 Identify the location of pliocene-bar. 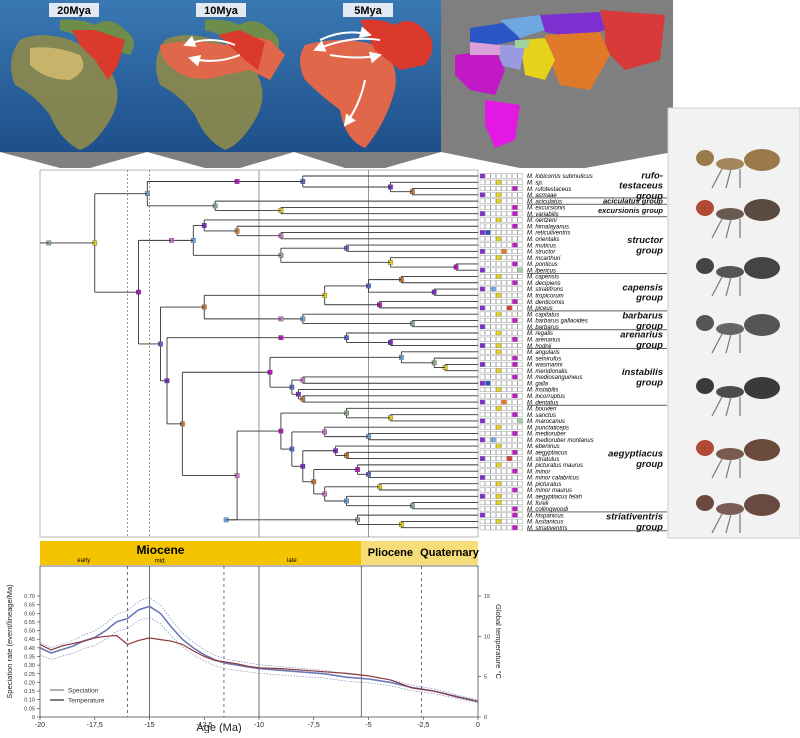
(391, 553).